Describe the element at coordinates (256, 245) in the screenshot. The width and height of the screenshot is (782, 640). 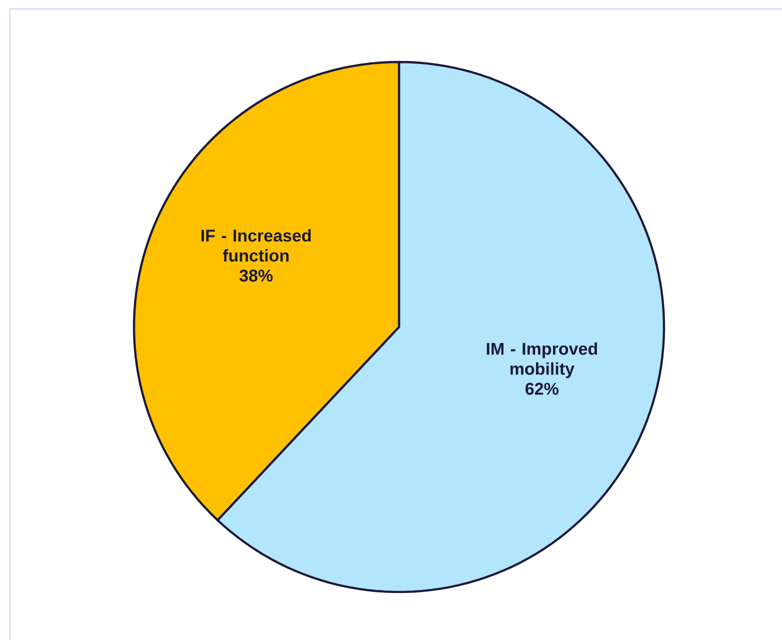
I see `slice-label: IF - Increased function` at that location.